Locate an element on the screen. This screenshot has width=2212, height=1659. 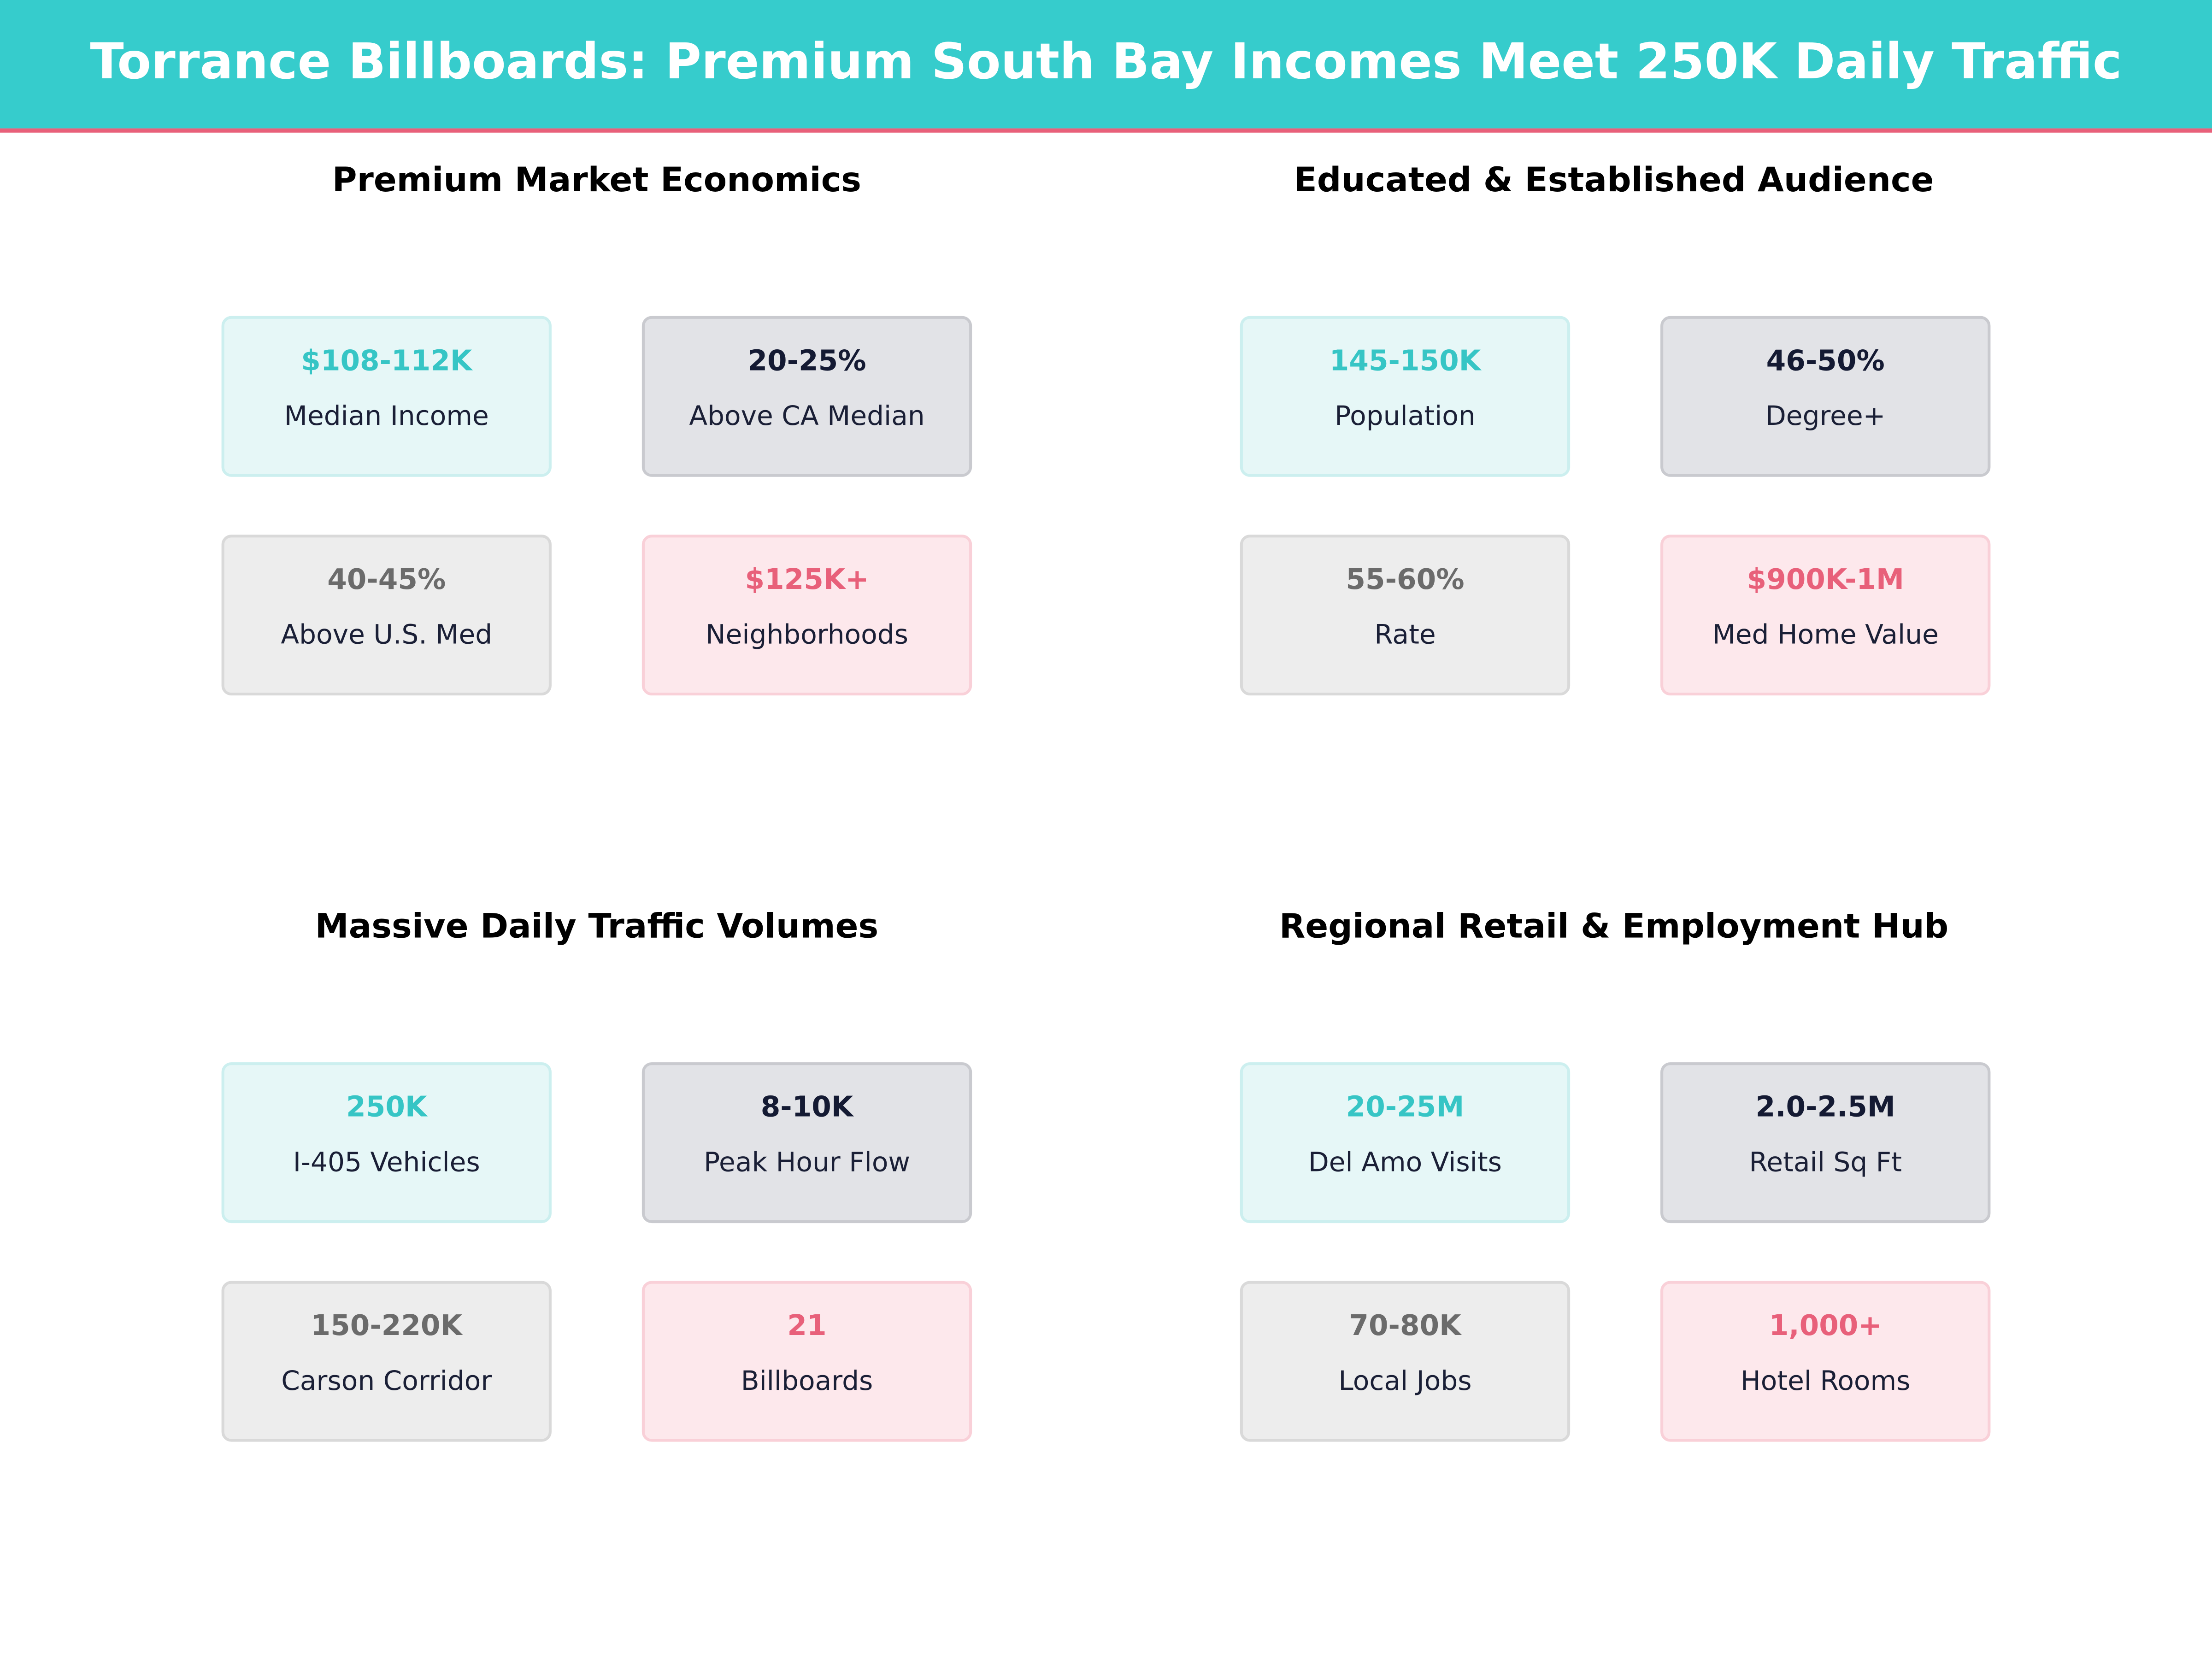
kpi-label: Del Amo Visits is located at coordinates (1405, 1162).